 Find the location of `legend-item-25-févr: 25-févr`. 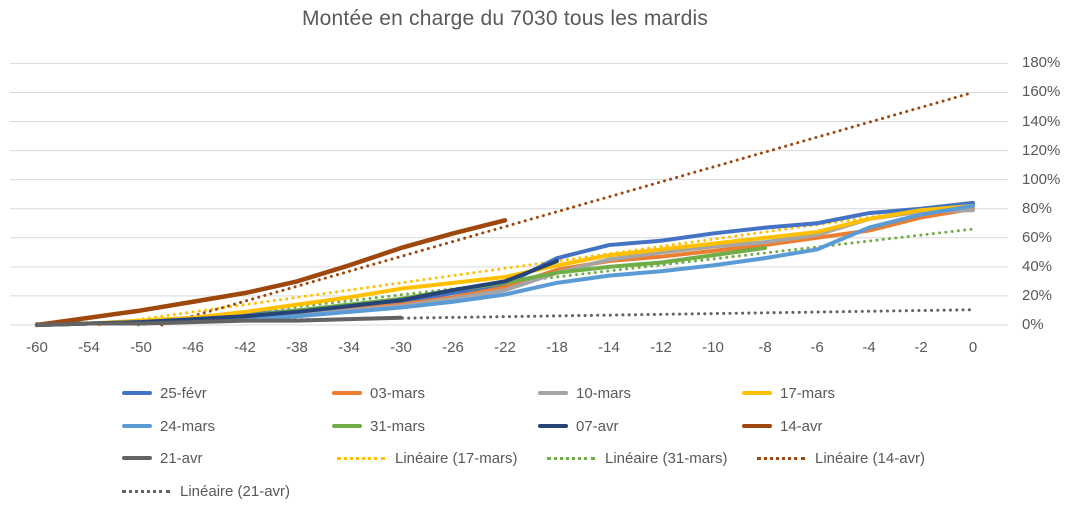

legend-item-25-févr: 25-févr is located at coordinates (164, 393).